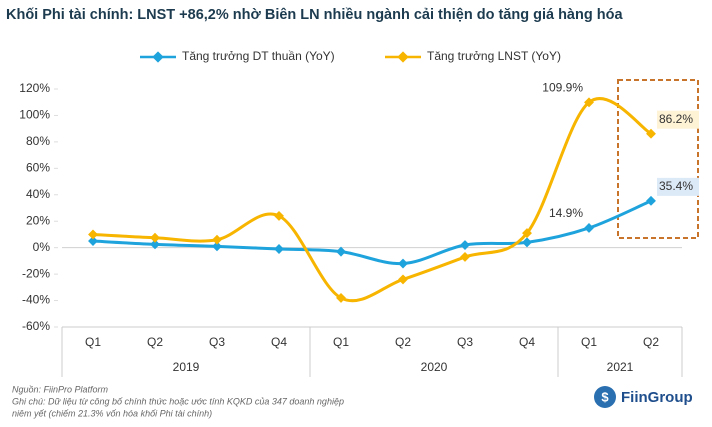 This screenshot has height=427, width=712. I want to click on data-label: 14.9%, so click(566, 213).